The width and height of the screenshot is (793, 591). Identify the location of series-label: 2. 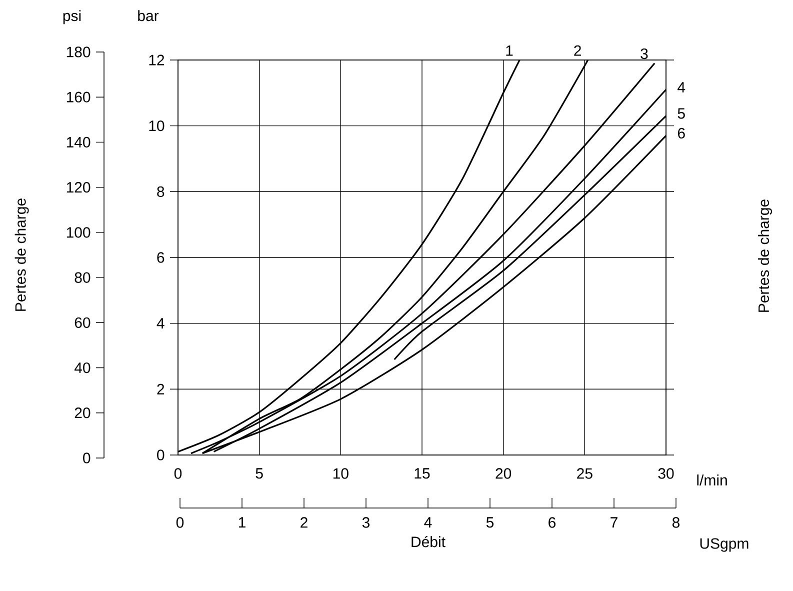
(577, 50).